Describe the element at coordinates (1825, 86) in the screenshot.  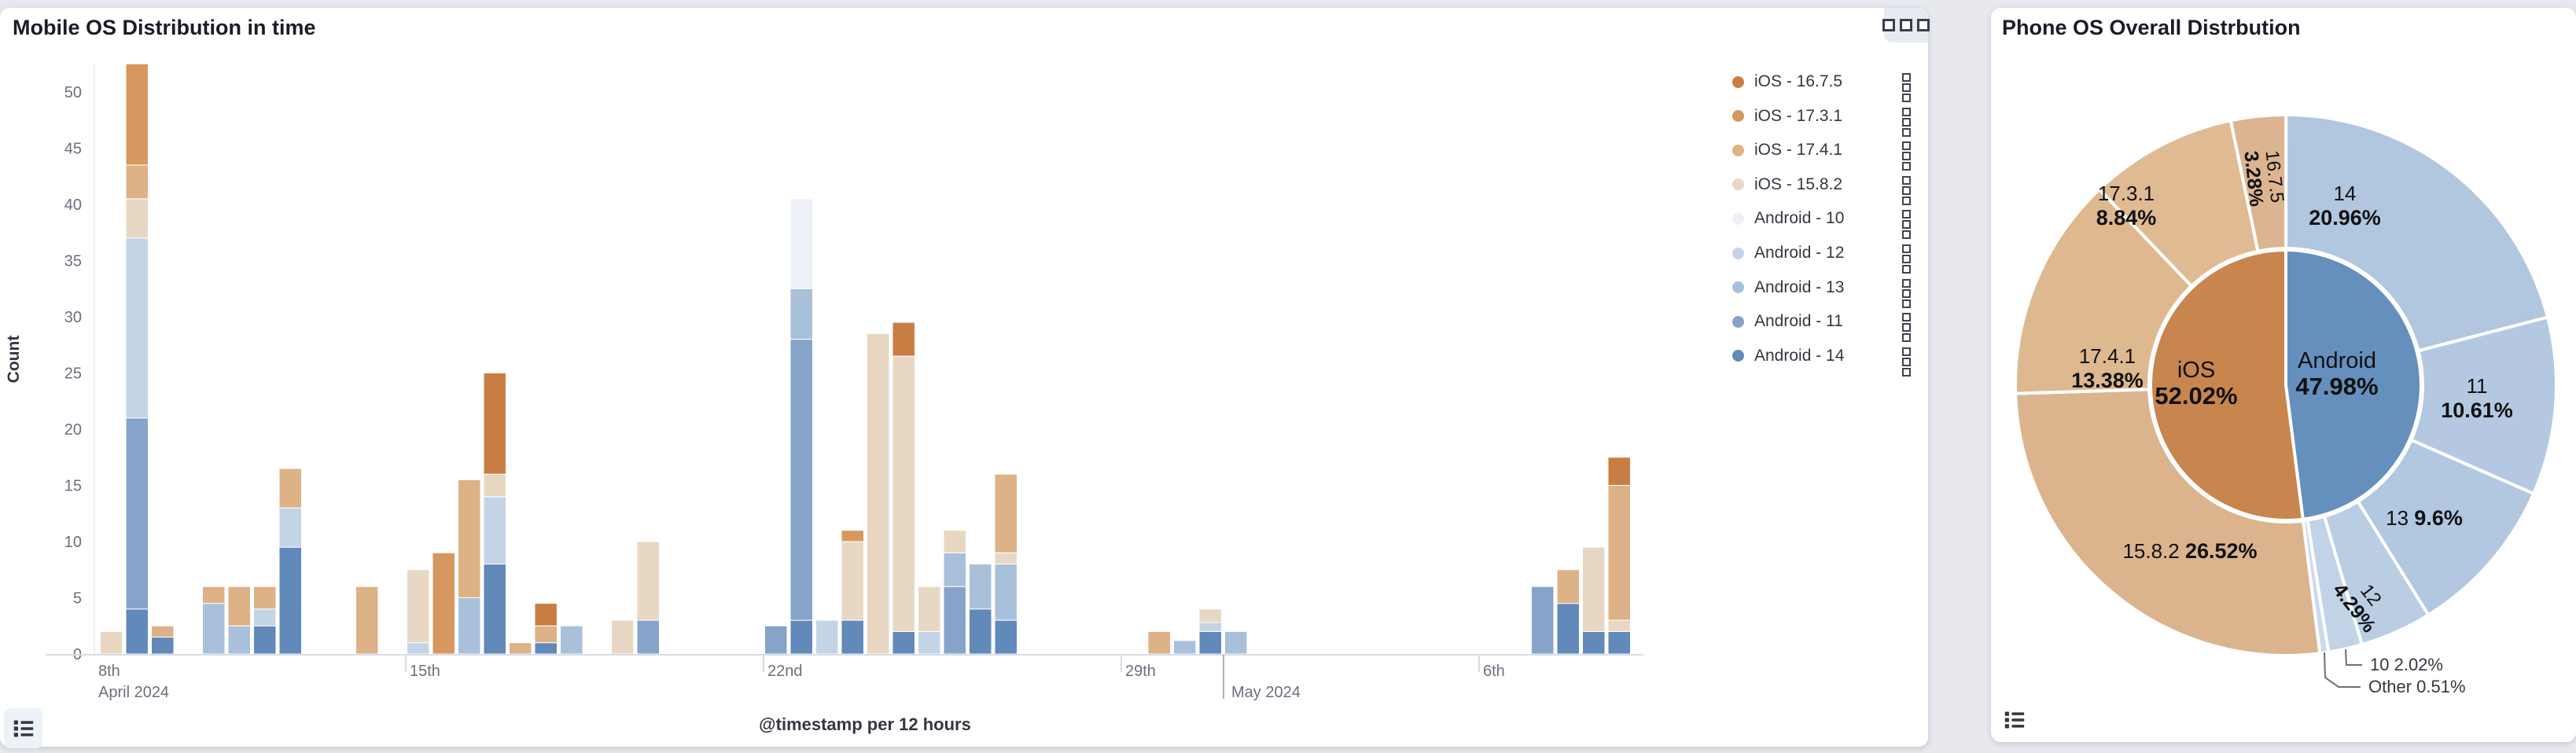
I see `legend-item-ios1675: iOS - 16.7.5` at that location.